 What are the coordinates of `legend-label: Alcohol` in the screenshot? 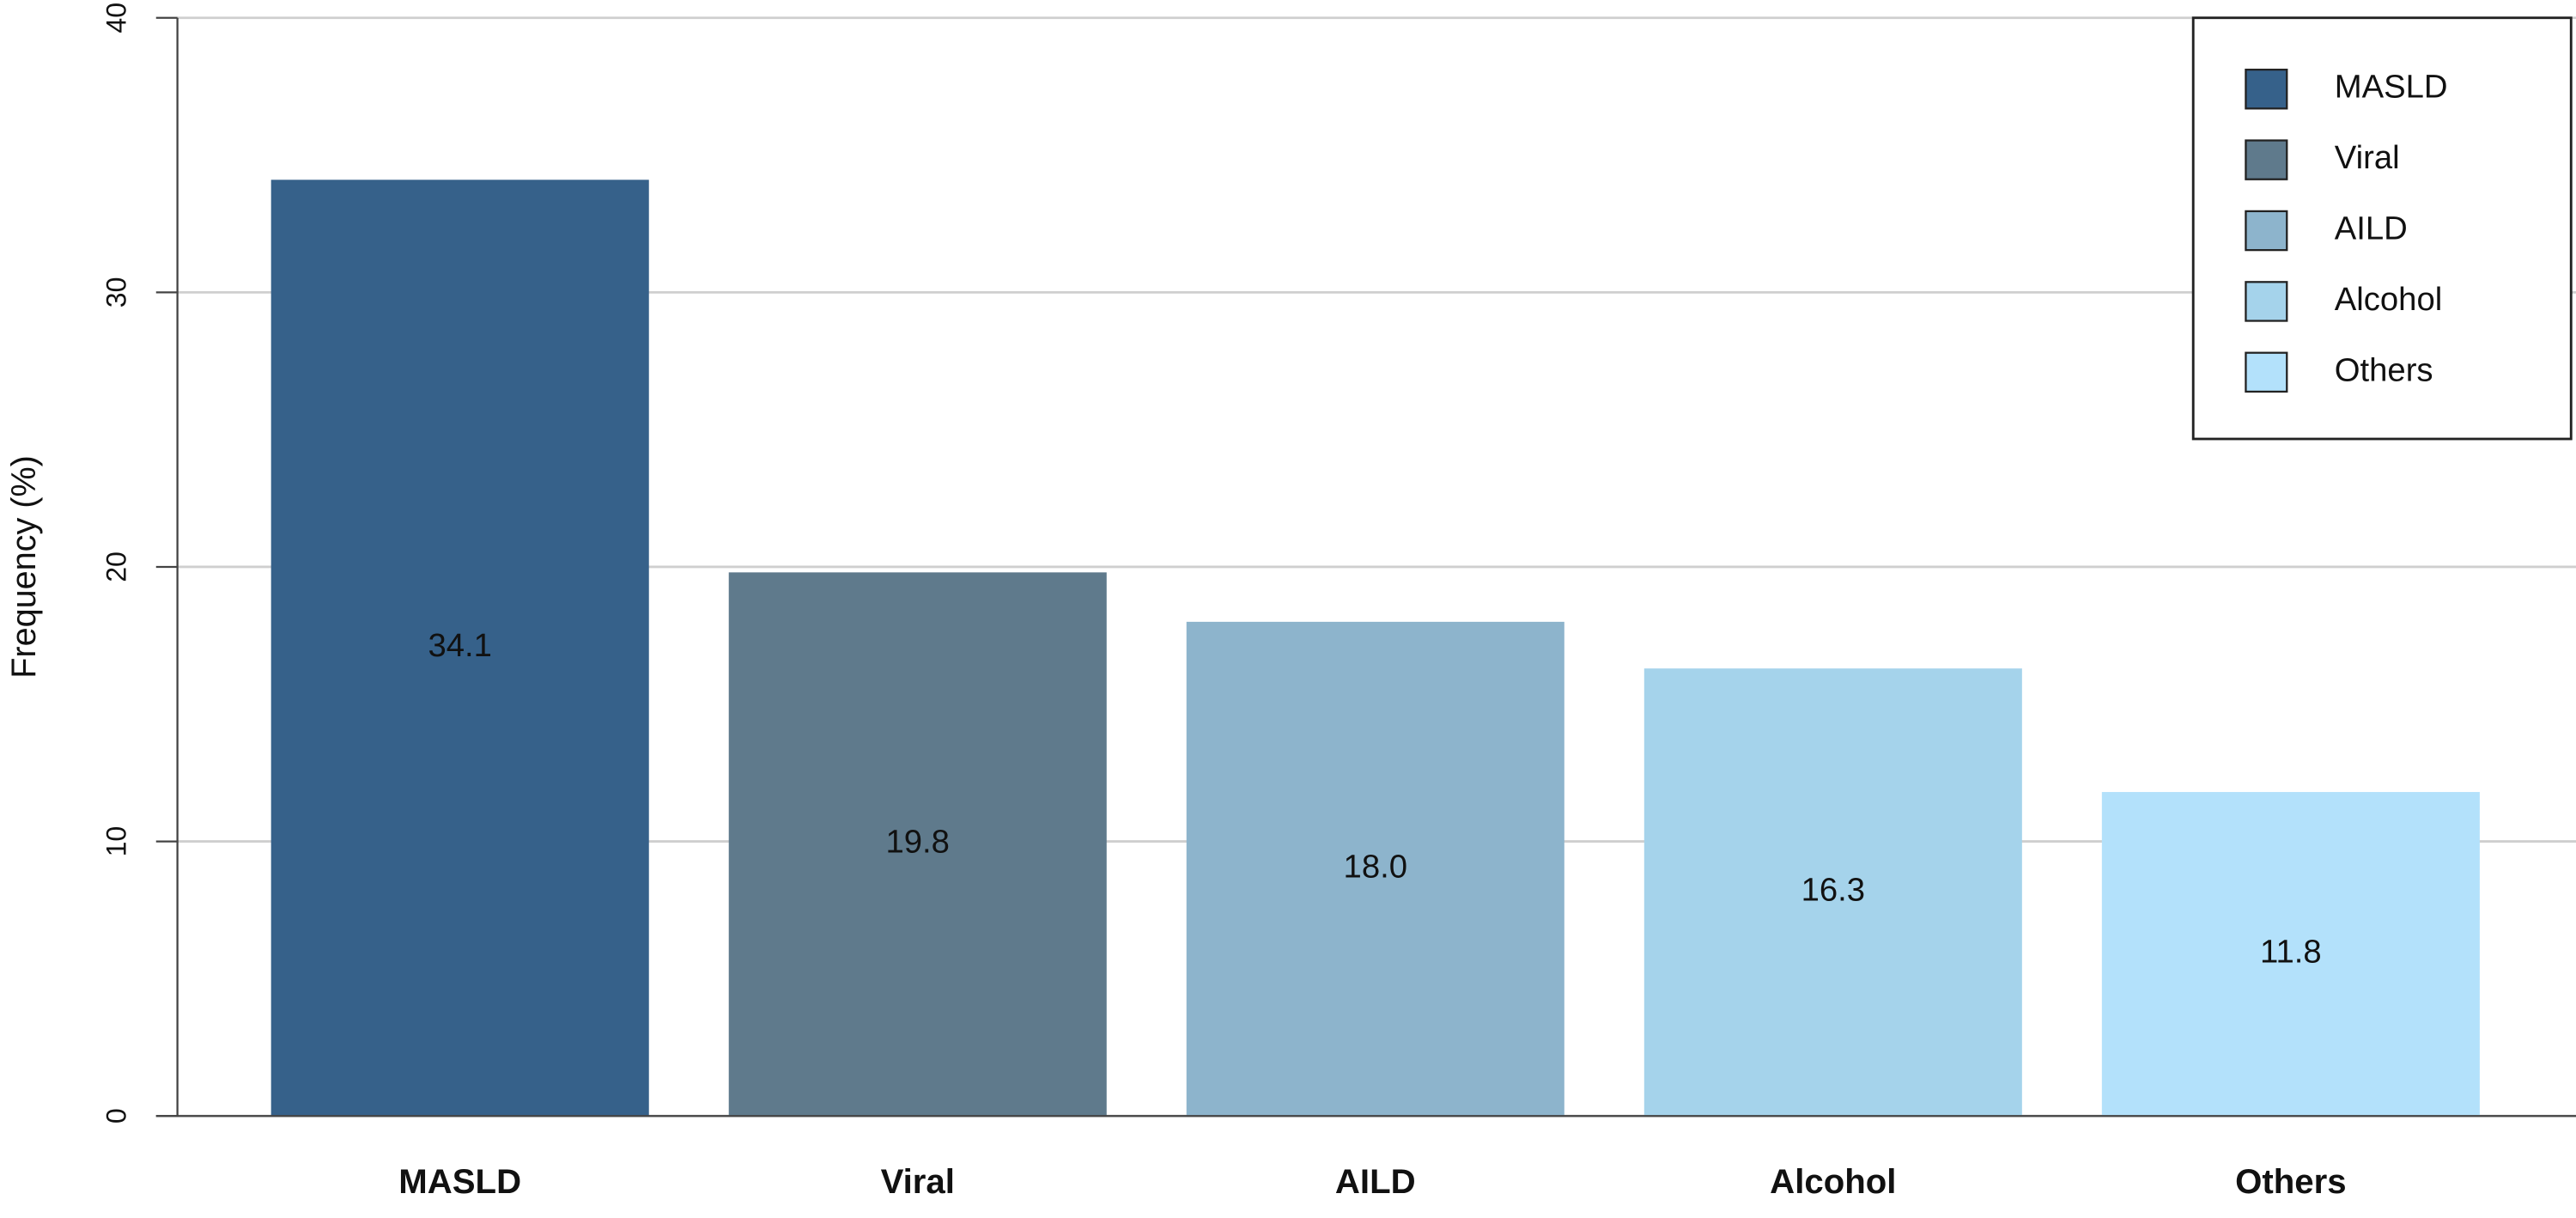 It's located at (2389, 300).